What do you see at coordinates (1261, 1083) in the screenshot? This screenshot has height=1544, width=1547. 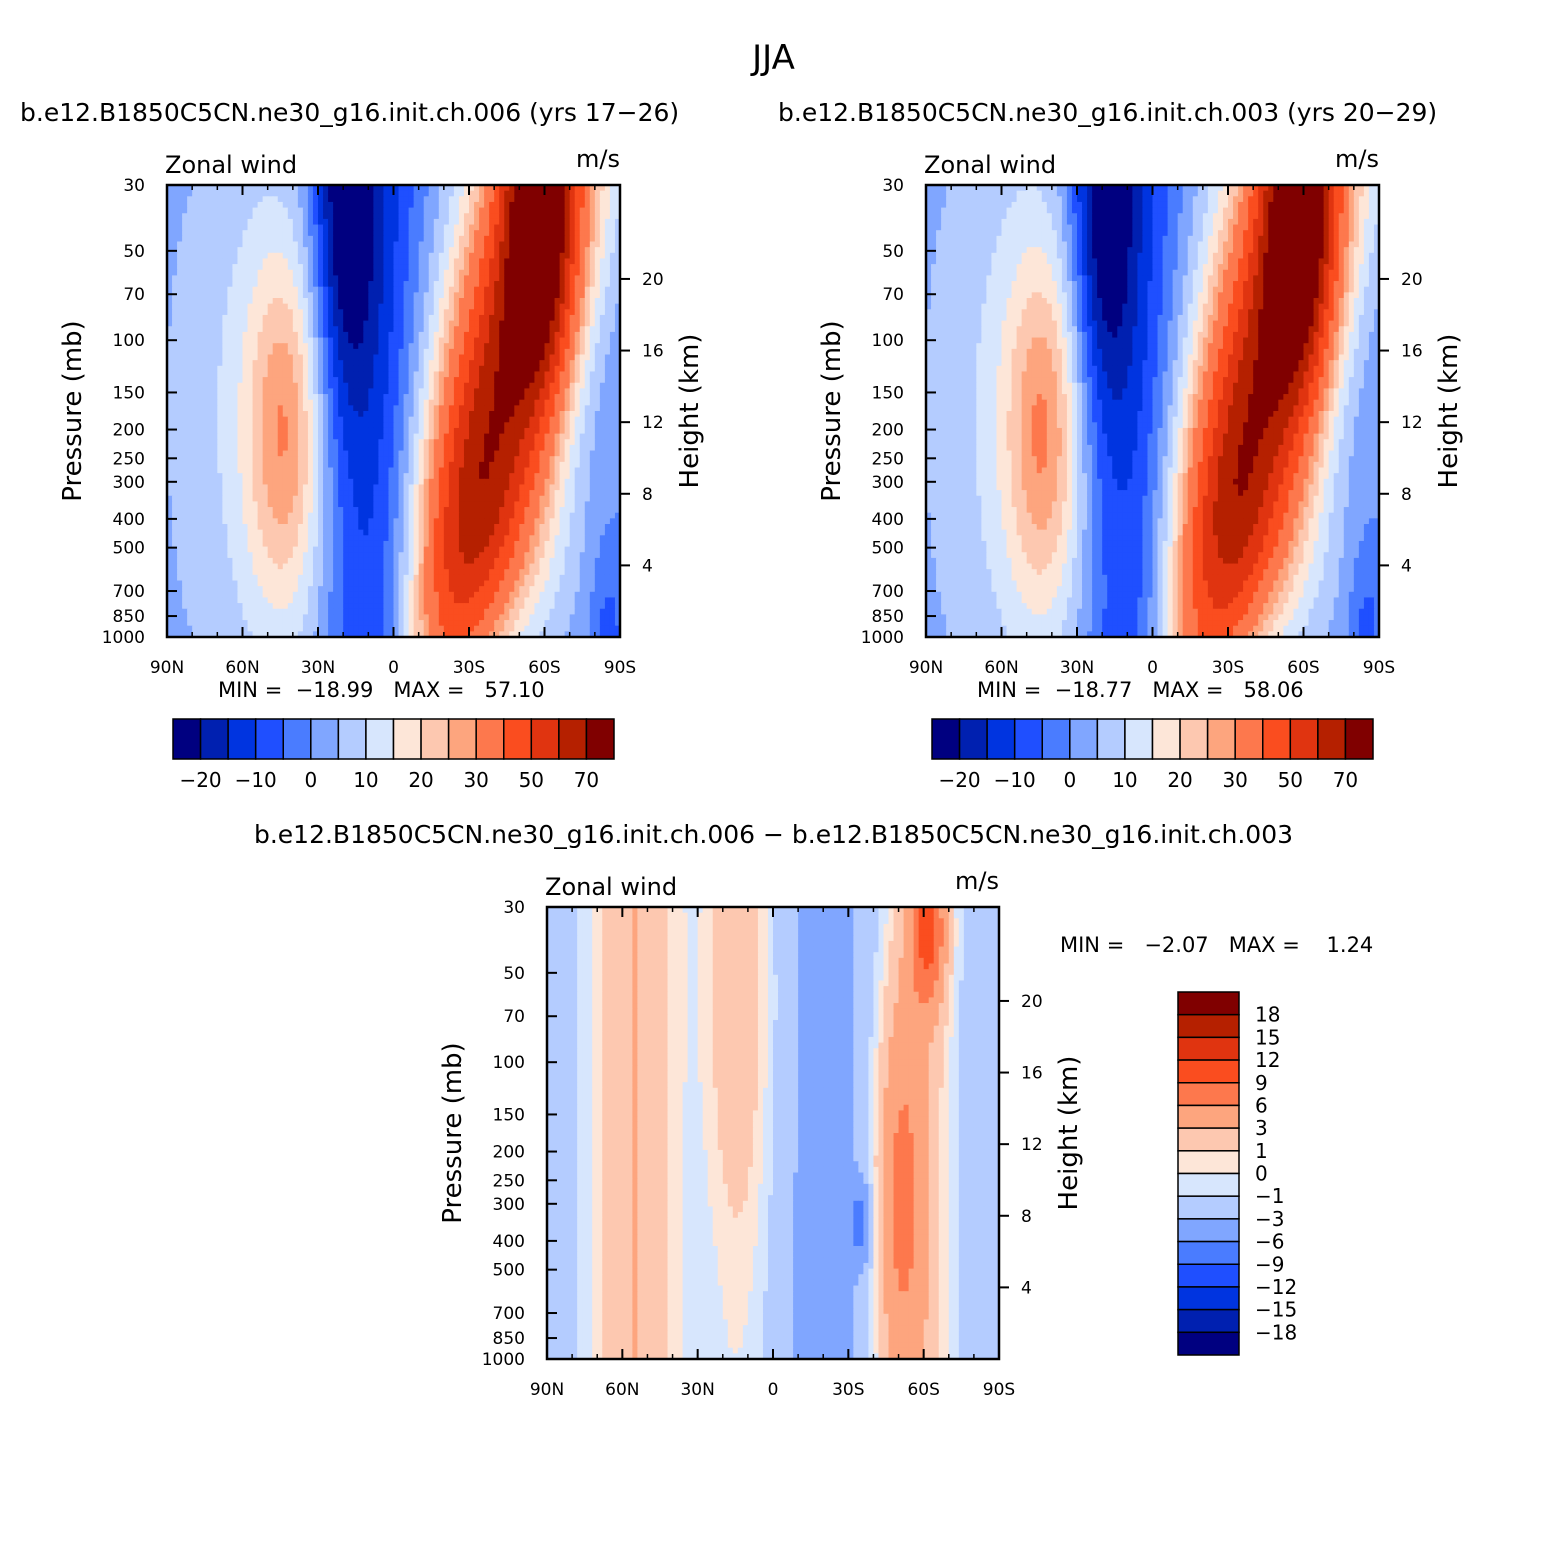 I see `colorbar-label: 9` at bounding box center [1261, 1083].